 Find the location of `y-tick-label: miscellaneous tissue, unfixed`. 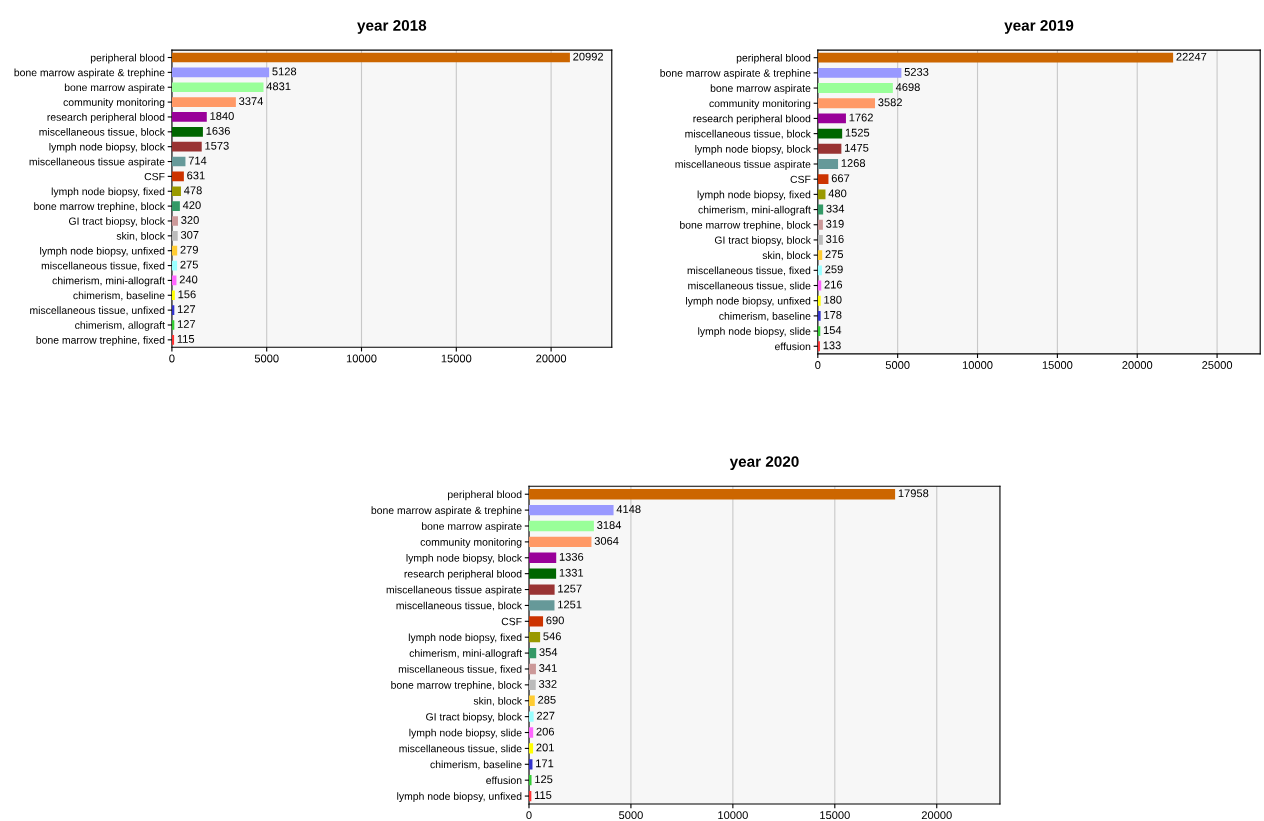

y-tick-label: miscellaneous tissue, unfixed is located at coordinates (97, 311).